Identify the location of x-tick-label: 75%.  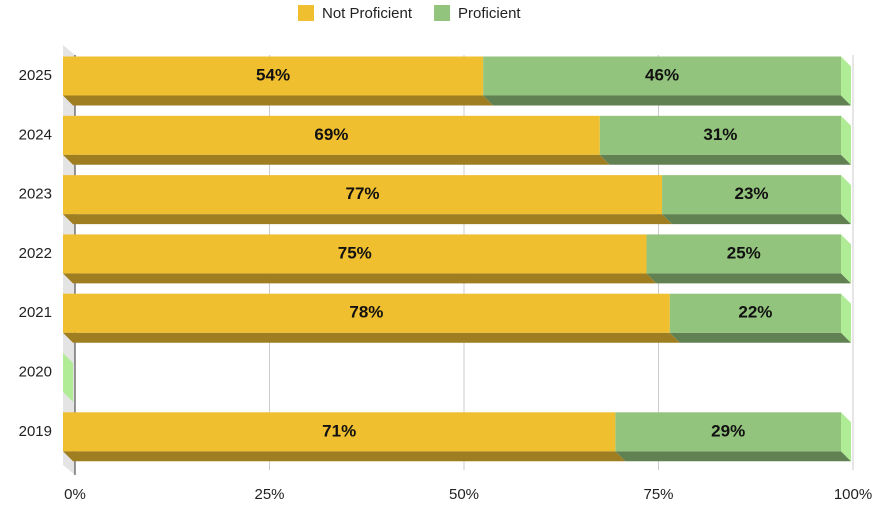
(658, 494).